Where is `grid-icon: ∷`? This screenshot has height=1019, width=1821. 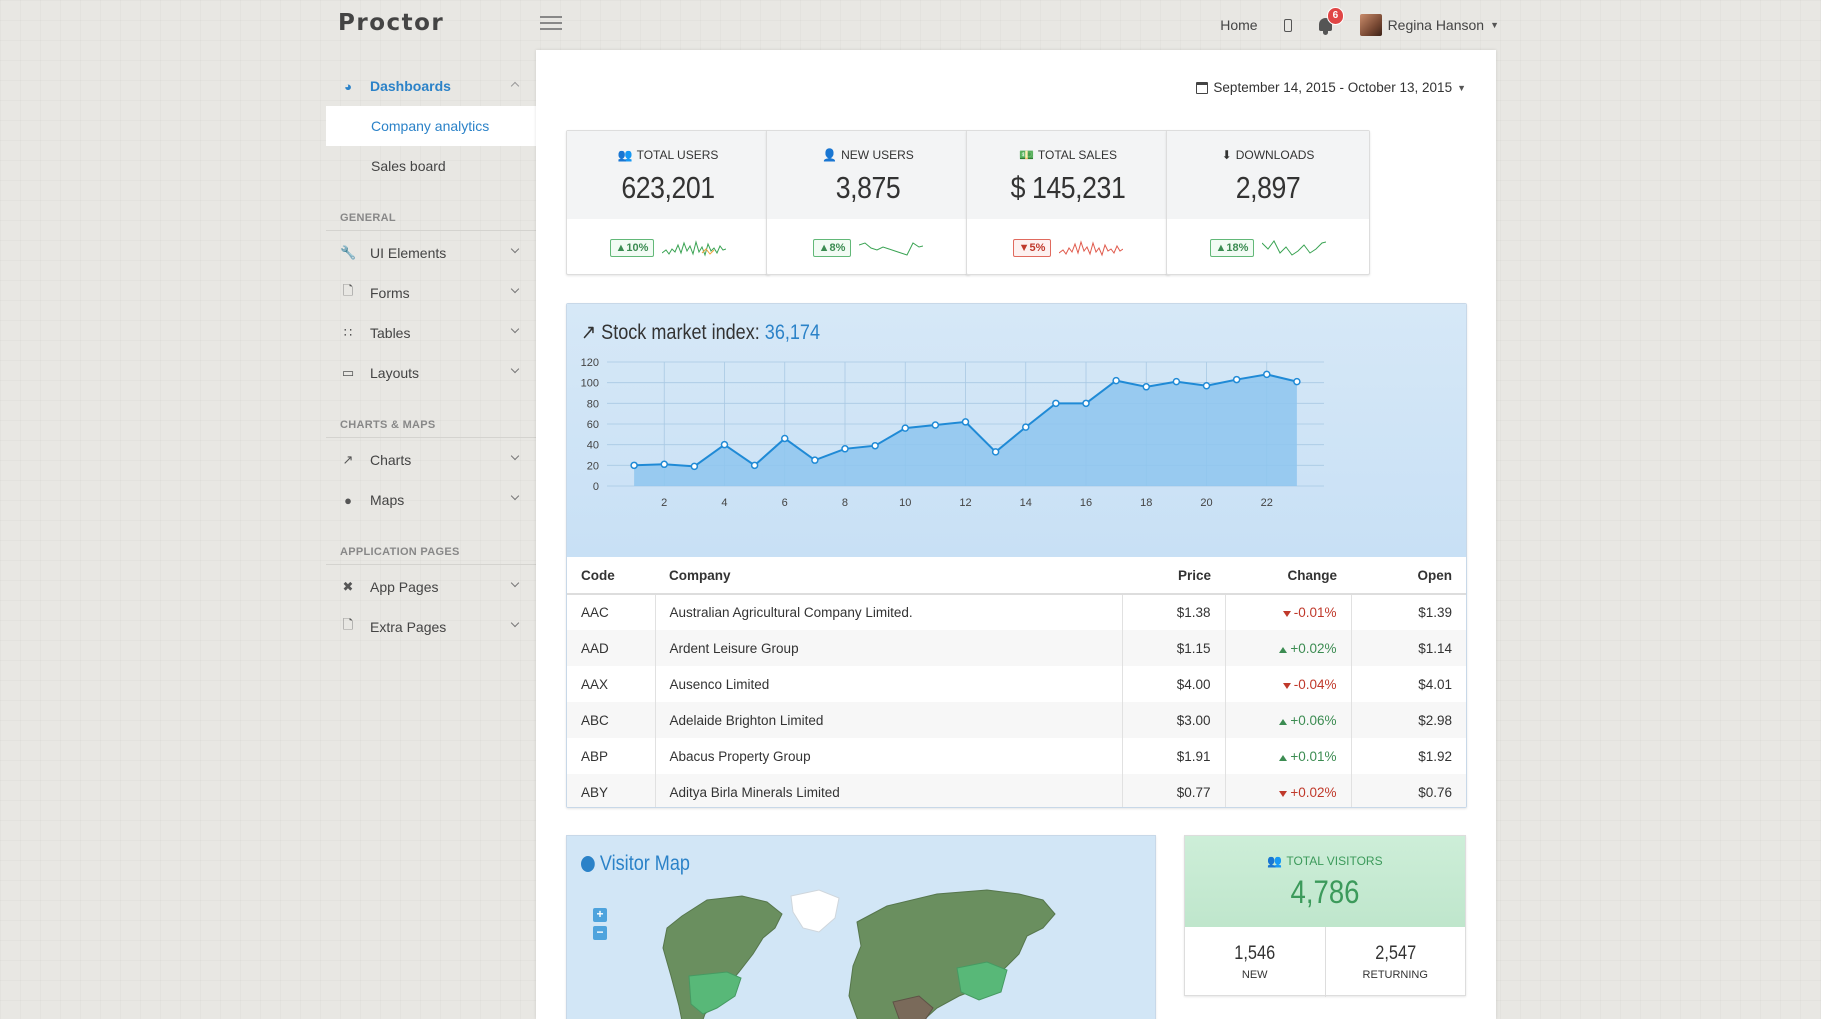 grid-icon: ∷ is located at coordinates (348, 332).